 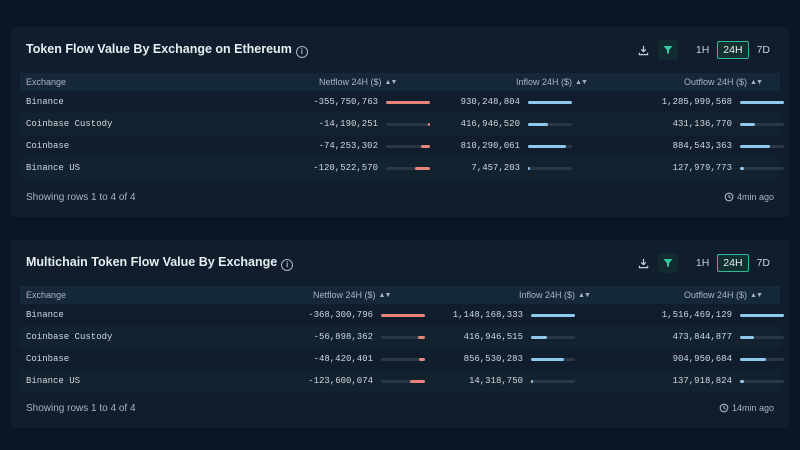 I want to click on outflow-cell: 1,516,469,129, so click(x=723, y=315).